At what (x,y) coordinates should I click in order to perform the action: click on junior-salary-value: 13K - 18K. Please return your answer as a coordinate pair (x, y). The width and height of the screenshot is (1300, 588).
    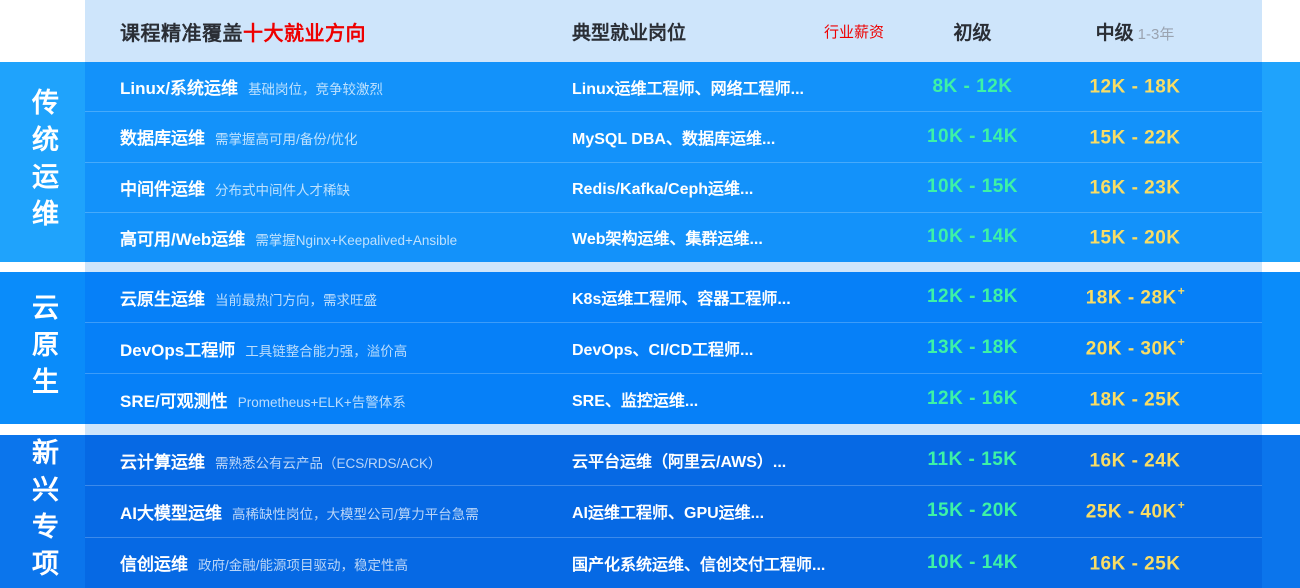
    Looking at the image, I should click on (972, 347).